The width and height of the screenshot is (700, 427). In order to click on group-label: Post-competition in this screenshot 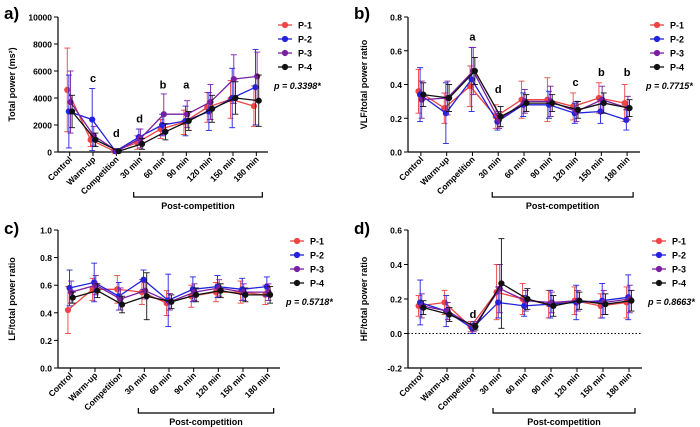, I will do `click(198, 206)`.